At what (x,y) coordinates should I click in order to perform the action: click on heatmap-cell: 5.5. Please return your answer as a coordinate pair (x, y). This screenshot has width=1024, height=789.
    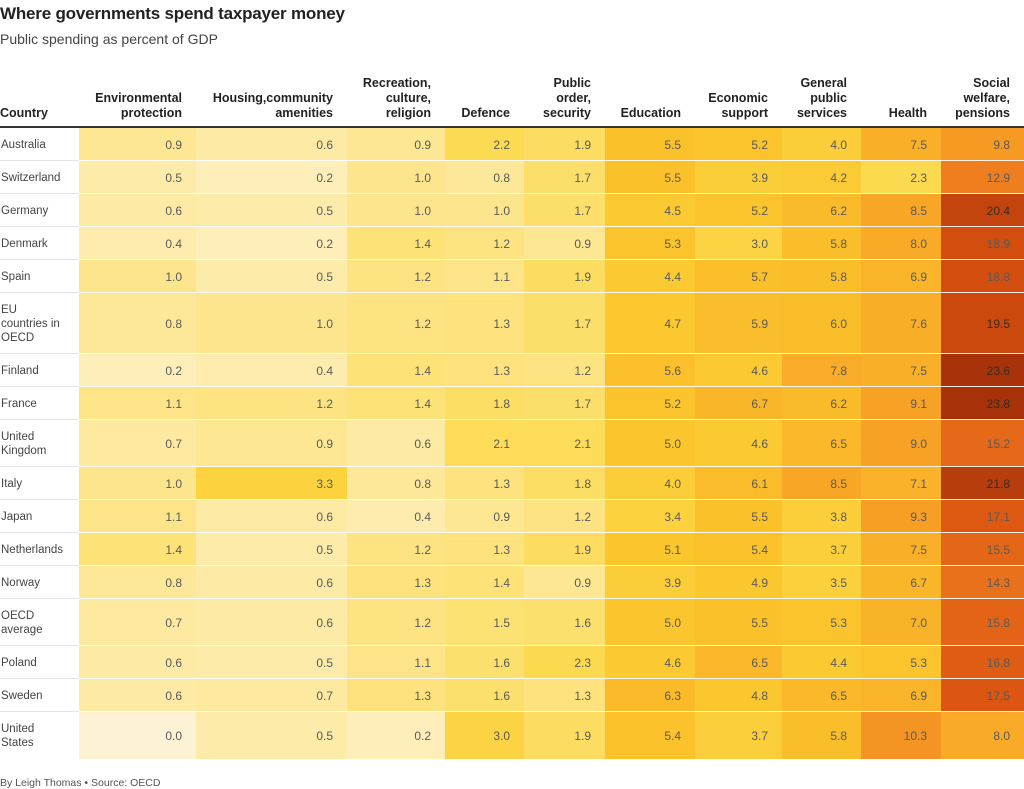
    Looking at the image, I should click on (738, 516).